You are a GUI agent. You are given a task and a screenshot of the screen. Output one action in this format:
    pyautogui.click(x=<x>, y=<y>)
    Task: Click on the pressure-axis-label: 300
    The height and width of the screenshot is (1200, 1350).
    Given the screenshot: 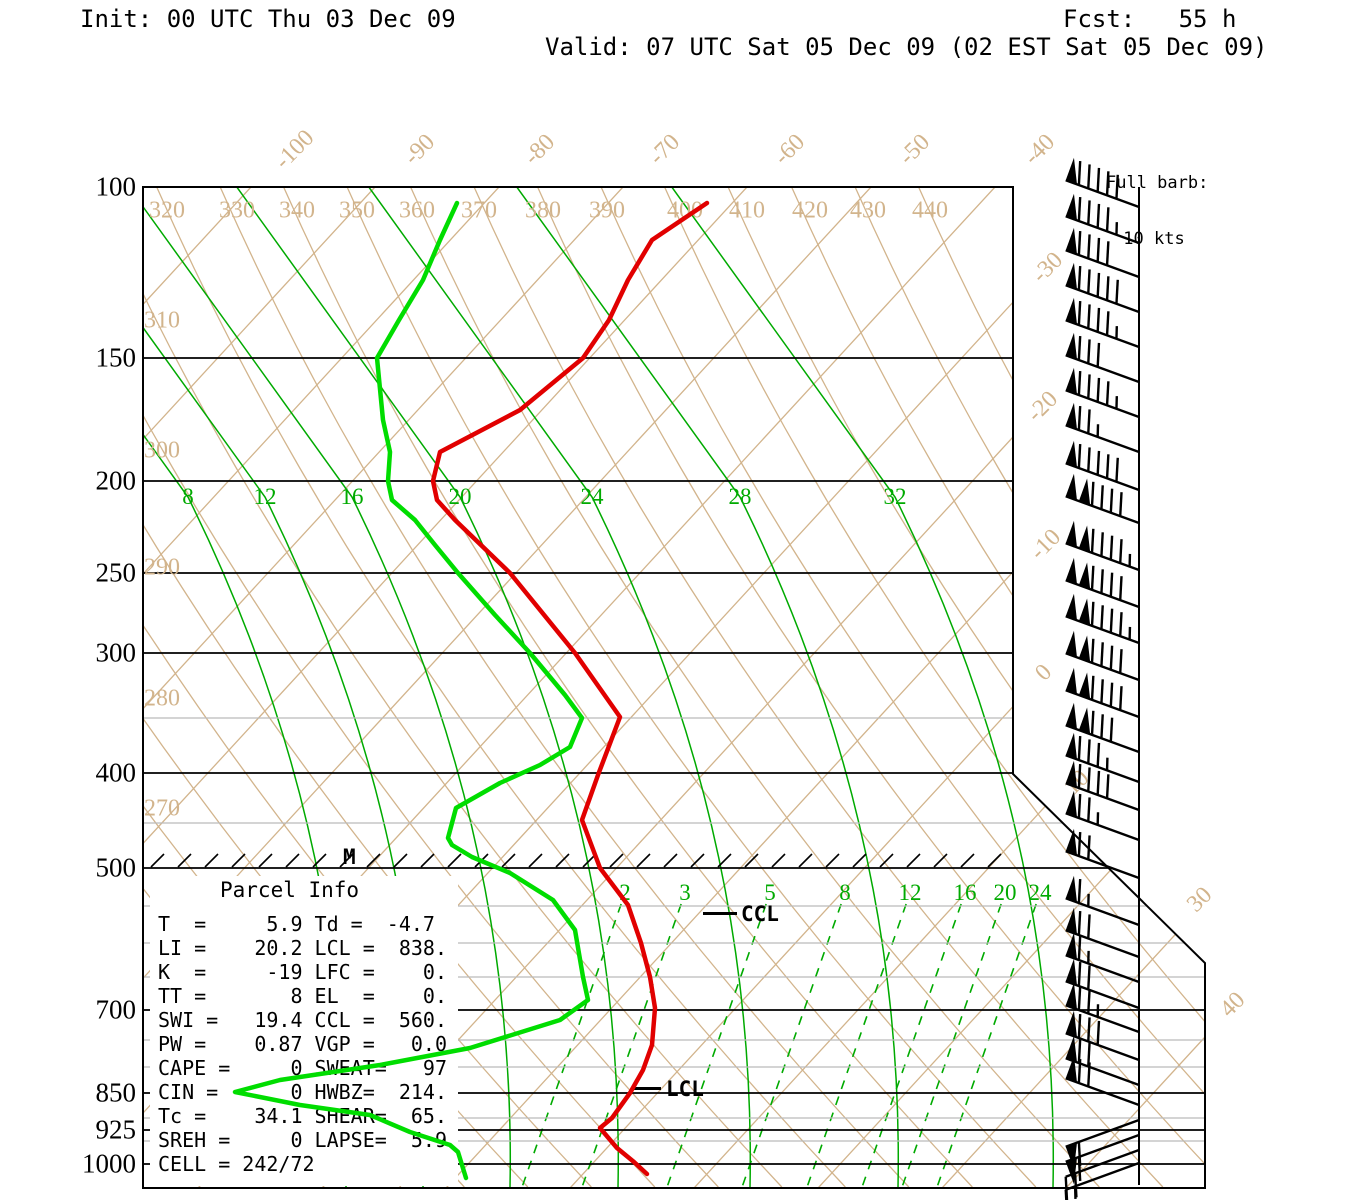 What is the action you would take?
    pyautogui.click(x=116, y=652)
    